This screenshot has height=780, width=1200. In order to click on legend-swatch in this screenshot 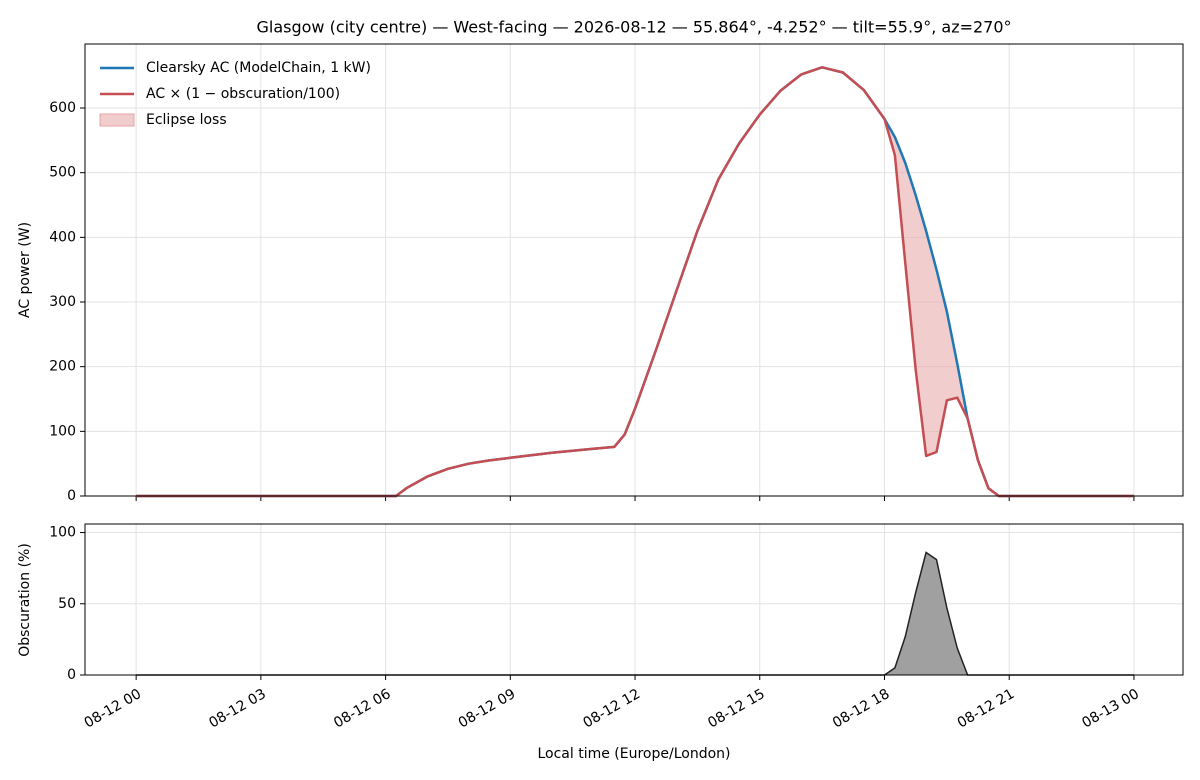, I will do `click(117, 120)`.